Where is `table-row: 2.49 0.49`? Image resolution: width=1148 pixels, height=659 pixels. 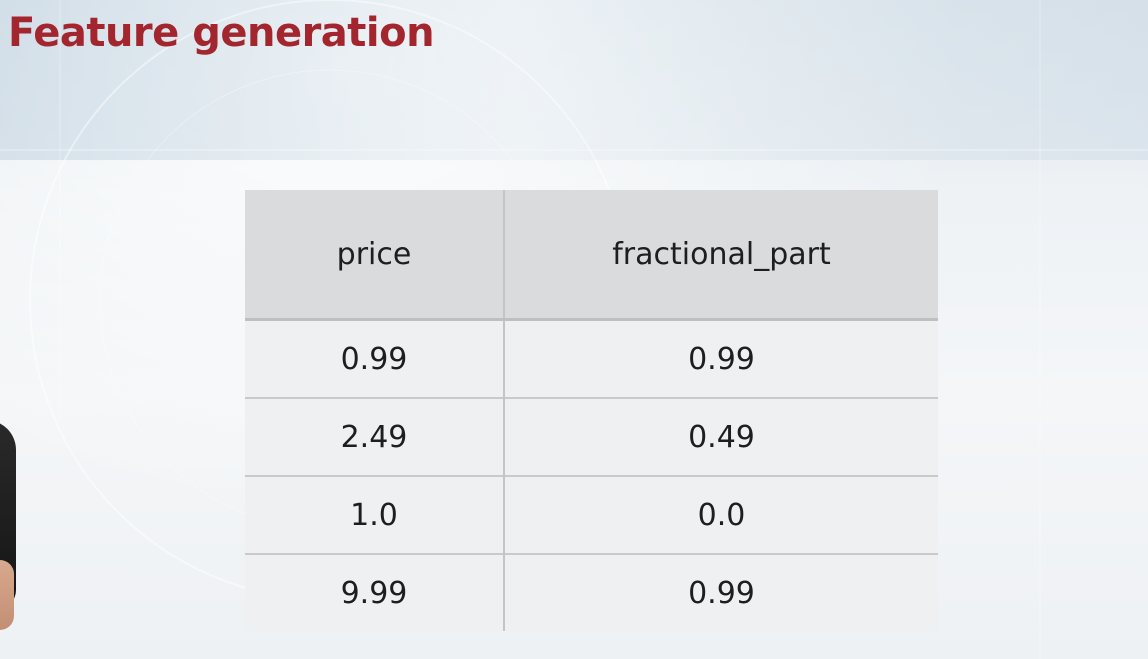
table-row: 2.49 0.49 is located at coordinates (591, 436).